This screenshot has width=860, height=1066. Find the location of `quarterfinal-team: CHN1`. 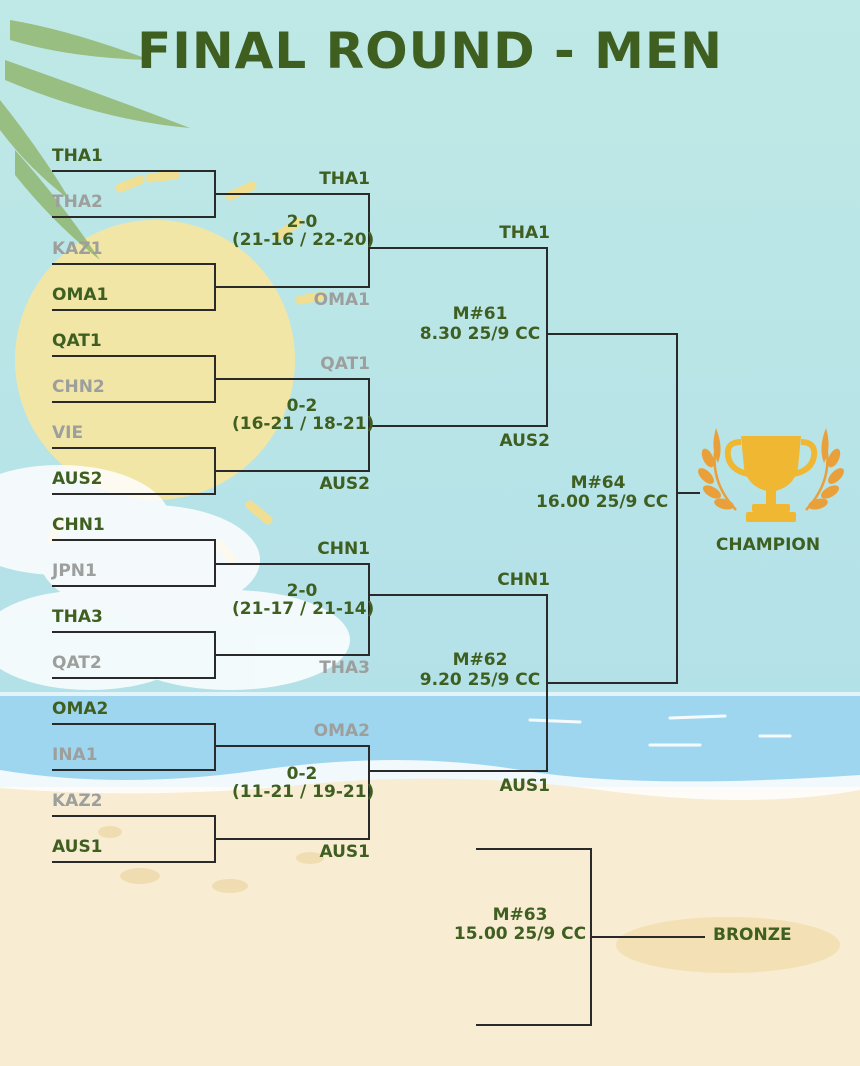

quarterfinal-team: CHN1 is located at coordinates (343, 549).